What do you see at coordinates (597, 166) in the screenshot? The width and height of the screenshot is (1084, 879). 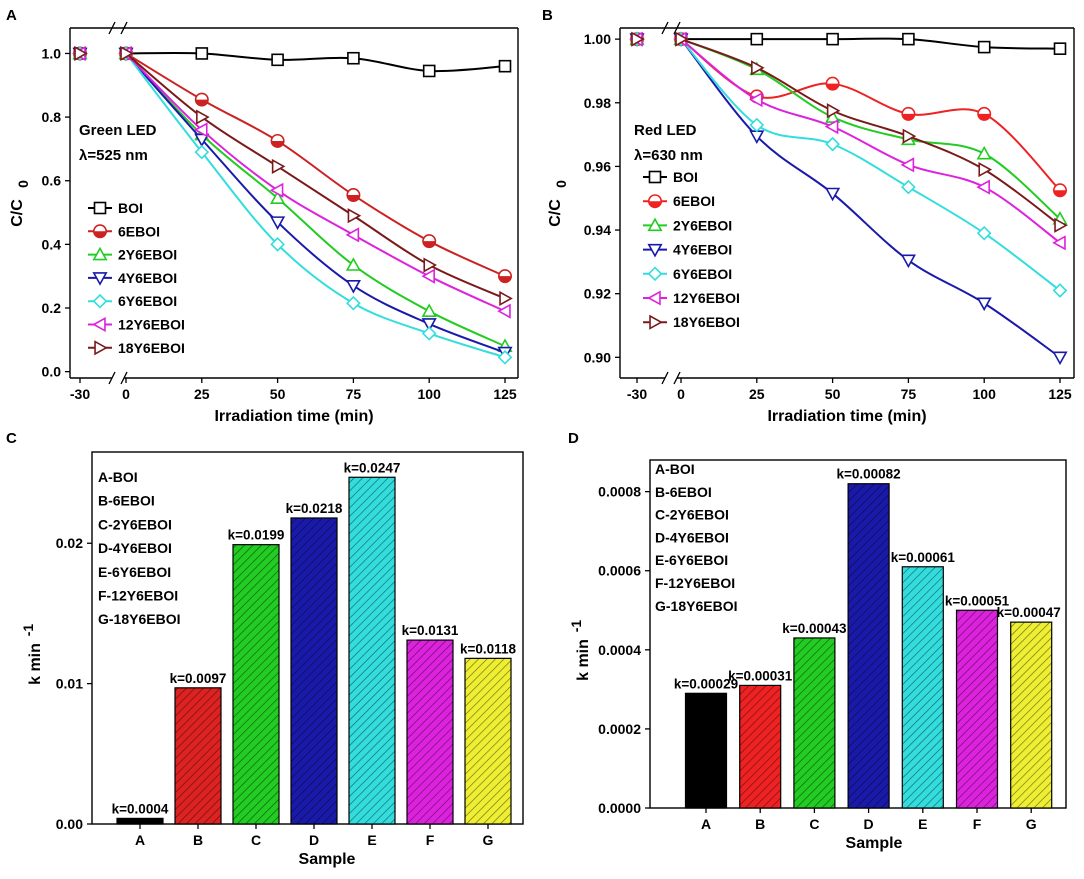 I see `y-tick-label: 0.96` at bounding box center [597, 166].